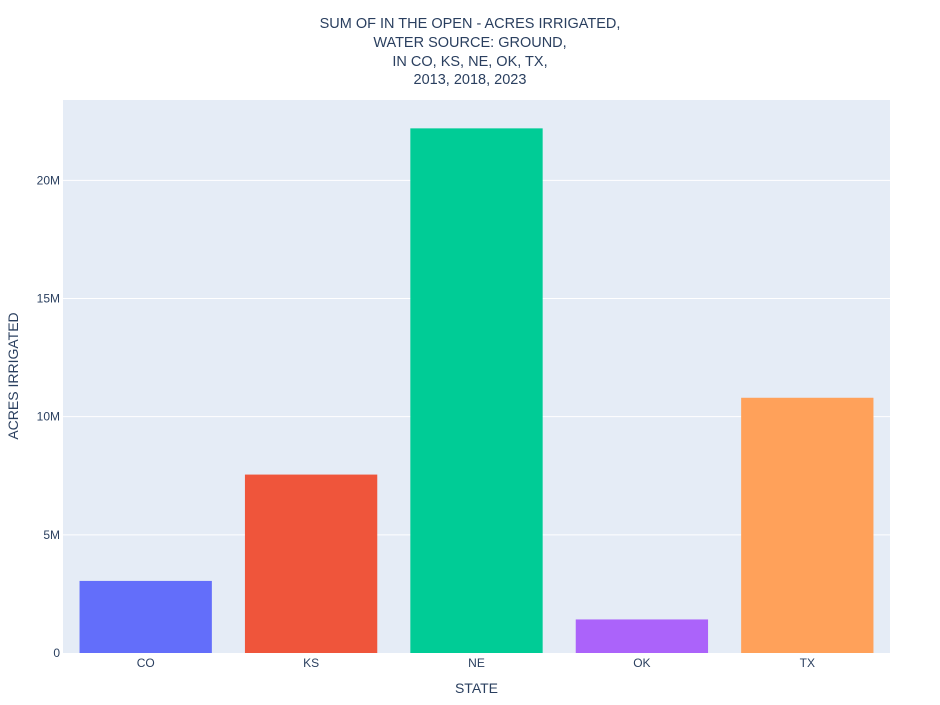  What do you see at coordinates (470, 80) in the screenshot?
I see `chart-title-line-4: 2013, 2018, 2023` at bounding box center [470, 80].